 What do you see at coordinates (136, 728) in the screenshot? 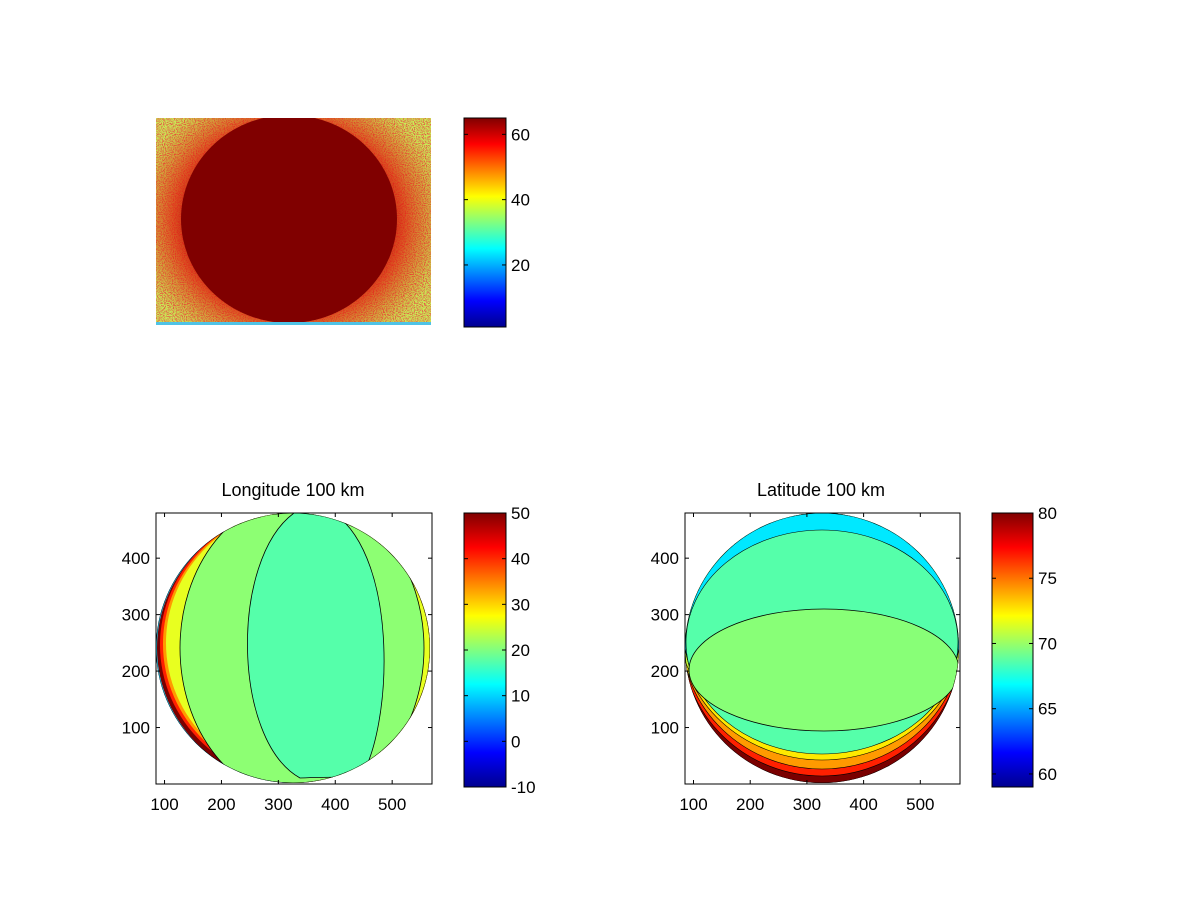
I see `longitude-y-tick-label: 100` at bounding box center [136, 728].